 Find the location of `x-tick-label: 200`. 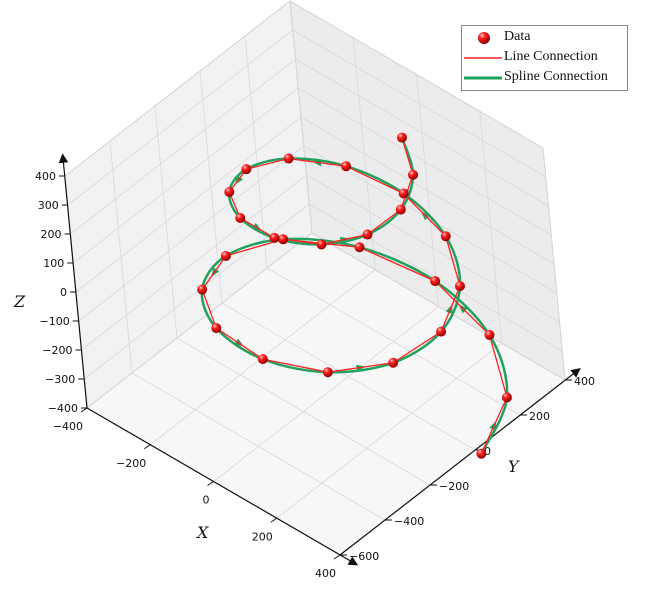

x-tick-label: 200 is located at coordinates (262, 536).